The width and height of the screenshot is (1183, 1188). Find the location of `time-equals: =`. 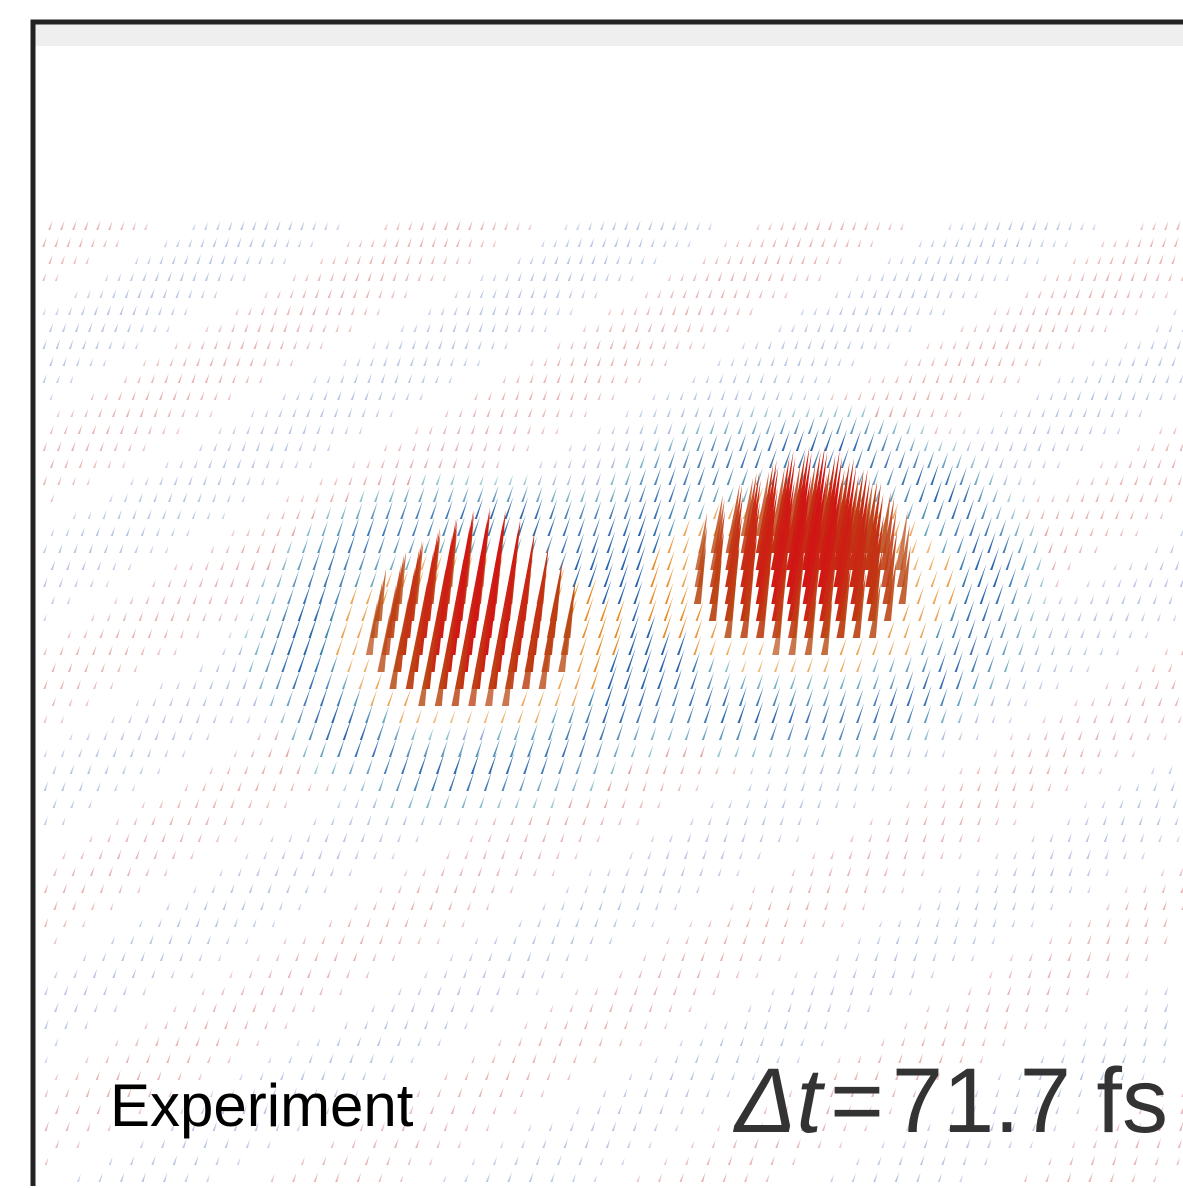

time-equals: = is located at coordinates (857, 1101).